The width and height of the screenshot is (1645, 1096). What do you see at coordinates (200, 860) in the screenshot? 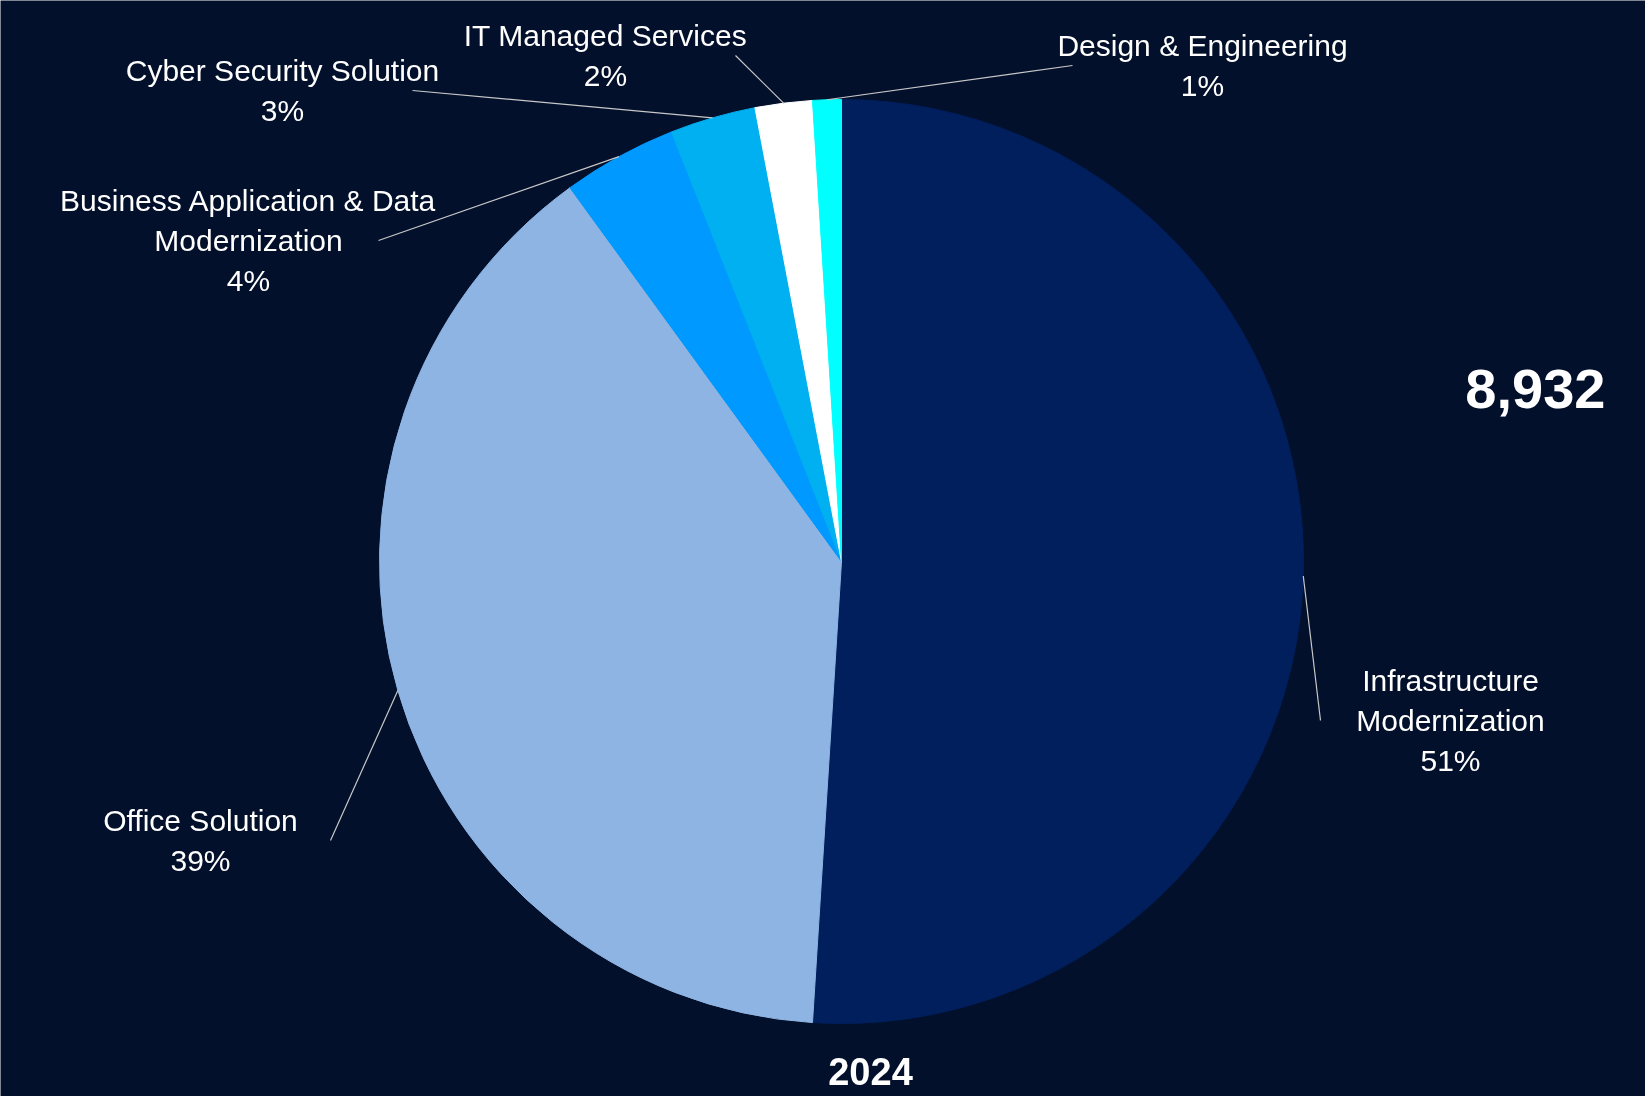
I see `data-label: 39%` at bounding box center [200, 860].